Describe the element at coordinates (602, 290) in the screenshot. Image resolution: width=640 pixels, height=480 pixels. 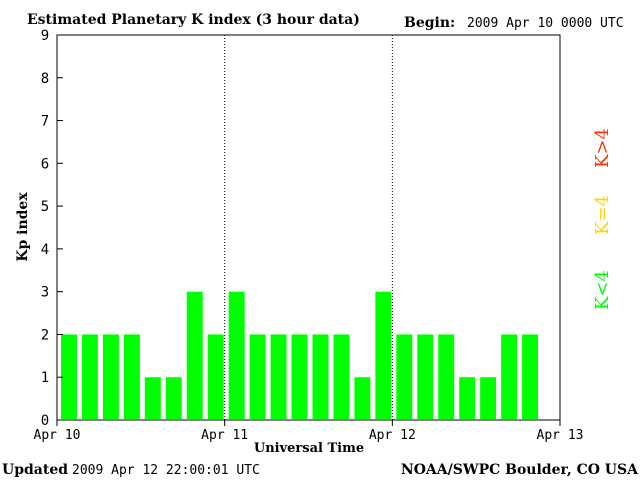
I see `legend-item: K<4` at that location.